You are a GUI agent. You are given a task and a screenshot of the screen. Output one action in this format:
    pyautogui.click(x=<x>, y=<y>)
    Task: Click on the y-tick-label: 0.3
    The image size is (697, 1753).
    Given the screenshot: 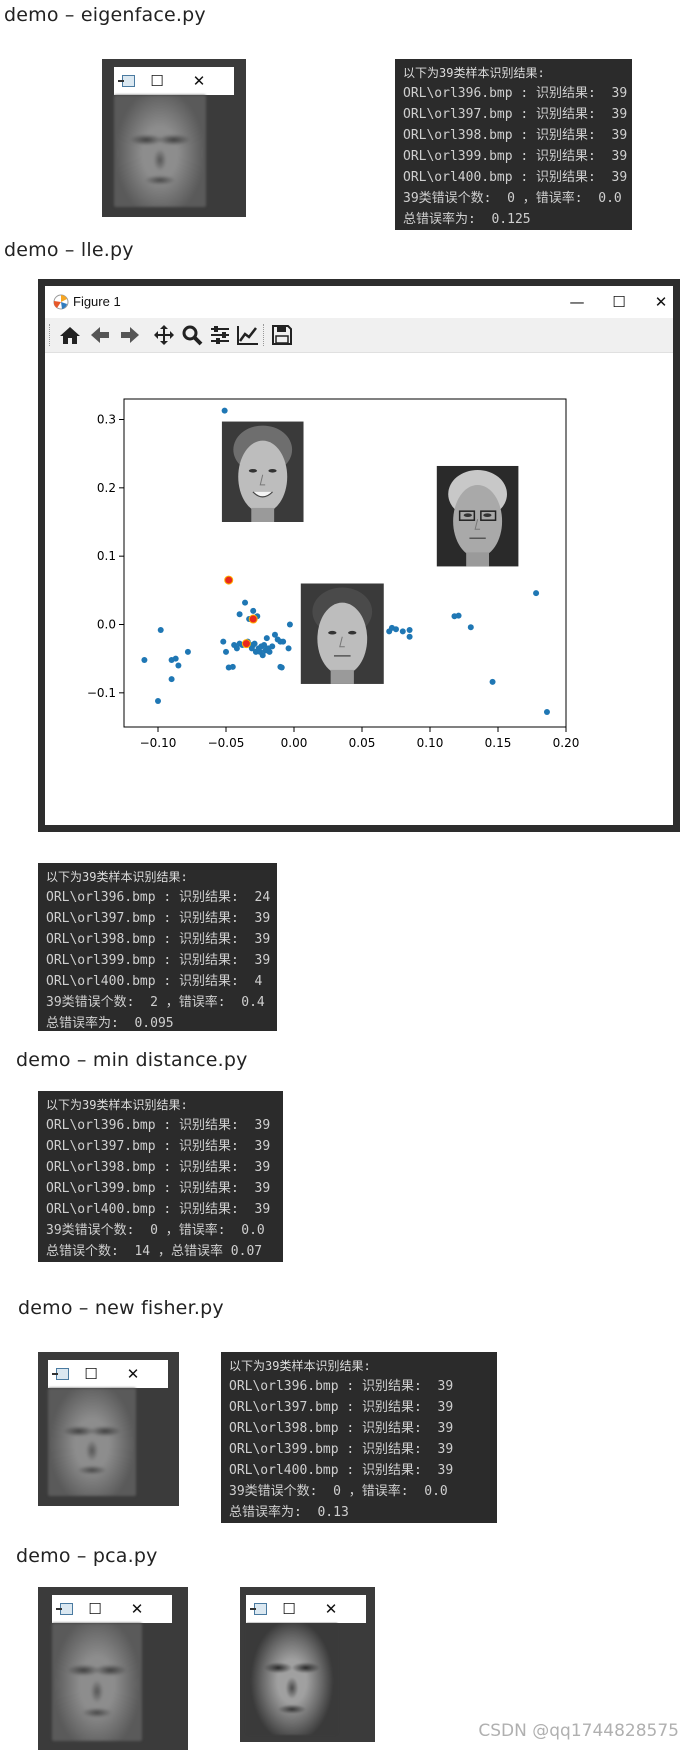 What is the action you would take?
    pyautogui.click(x=106, y=420)
    